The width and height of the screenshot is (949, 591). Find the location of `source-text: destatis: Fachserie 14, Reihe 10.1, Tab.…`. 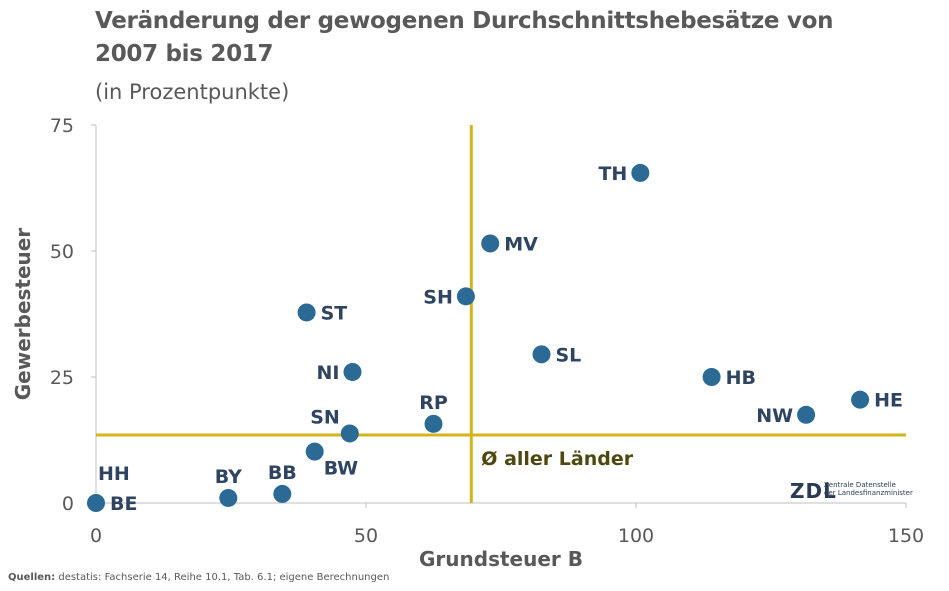

source-text: destatis: Fachserie 14, Reihe 10.1, Tab.… is located at coordinates (222, 577).